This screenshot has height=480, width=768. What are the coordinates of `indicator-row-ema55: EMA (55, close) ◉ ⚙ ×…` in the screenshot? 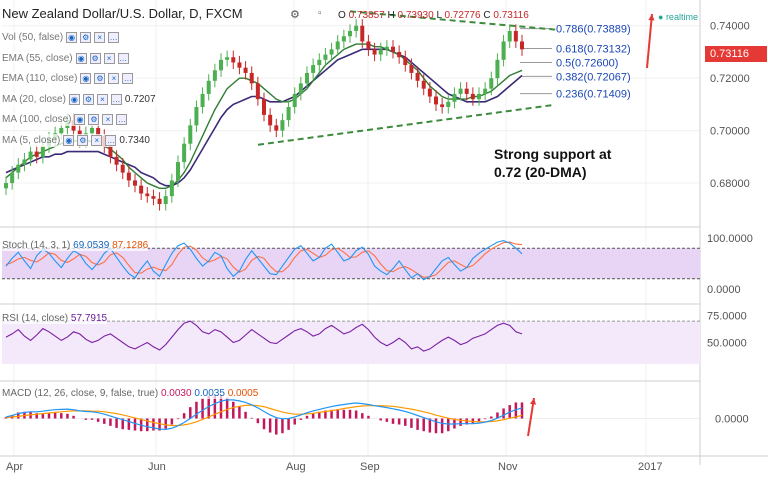 It's located at (67, 58).